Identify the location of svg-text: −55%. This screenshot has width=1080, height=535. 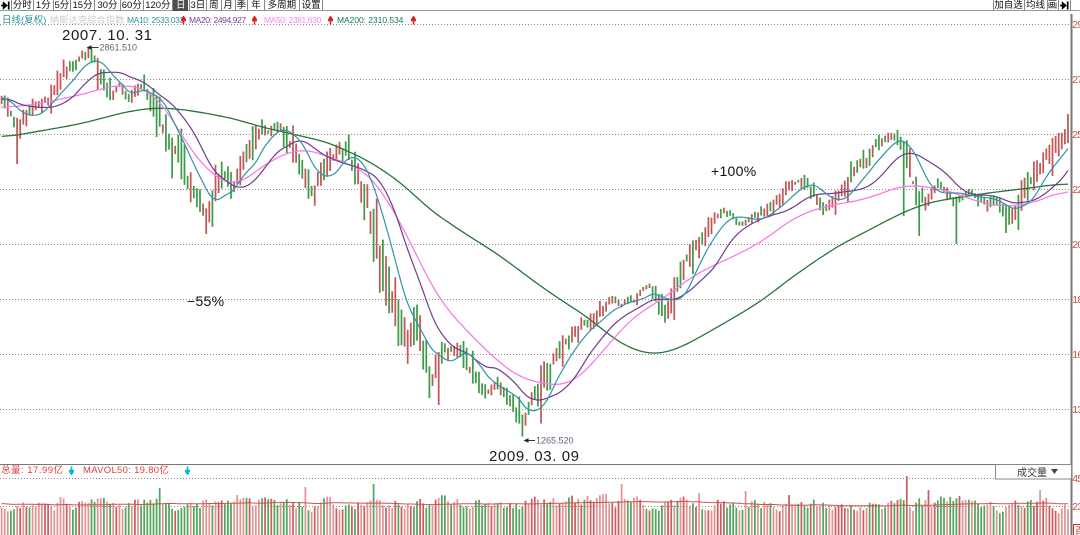
(205, 301).